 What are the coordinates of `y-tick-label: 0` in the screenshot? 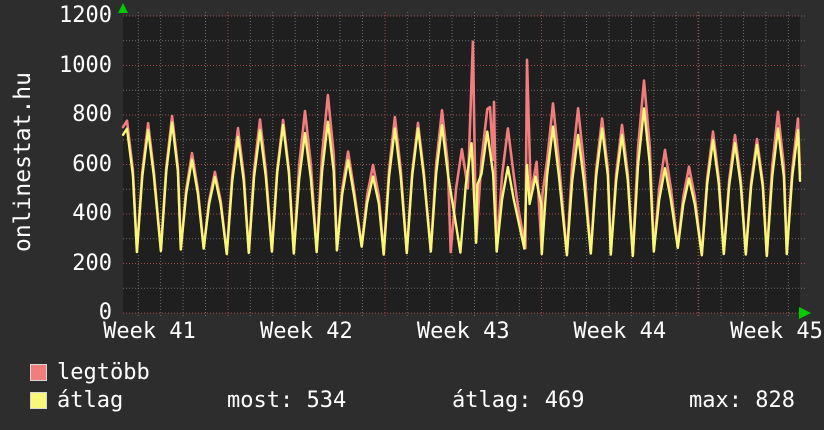 It's located at (105, 312).